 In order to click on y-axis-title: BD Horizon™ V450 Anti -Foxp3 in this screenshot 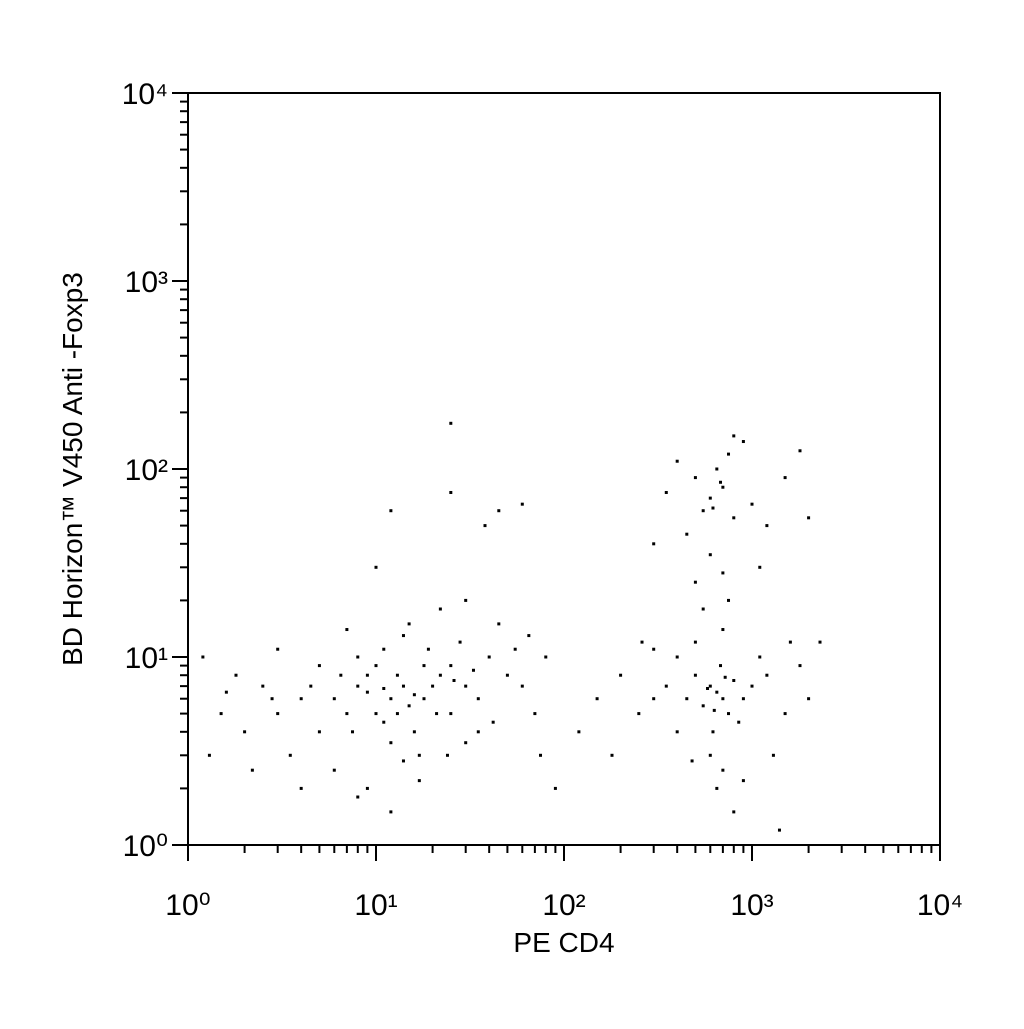, I will do `click(72, 469)`.